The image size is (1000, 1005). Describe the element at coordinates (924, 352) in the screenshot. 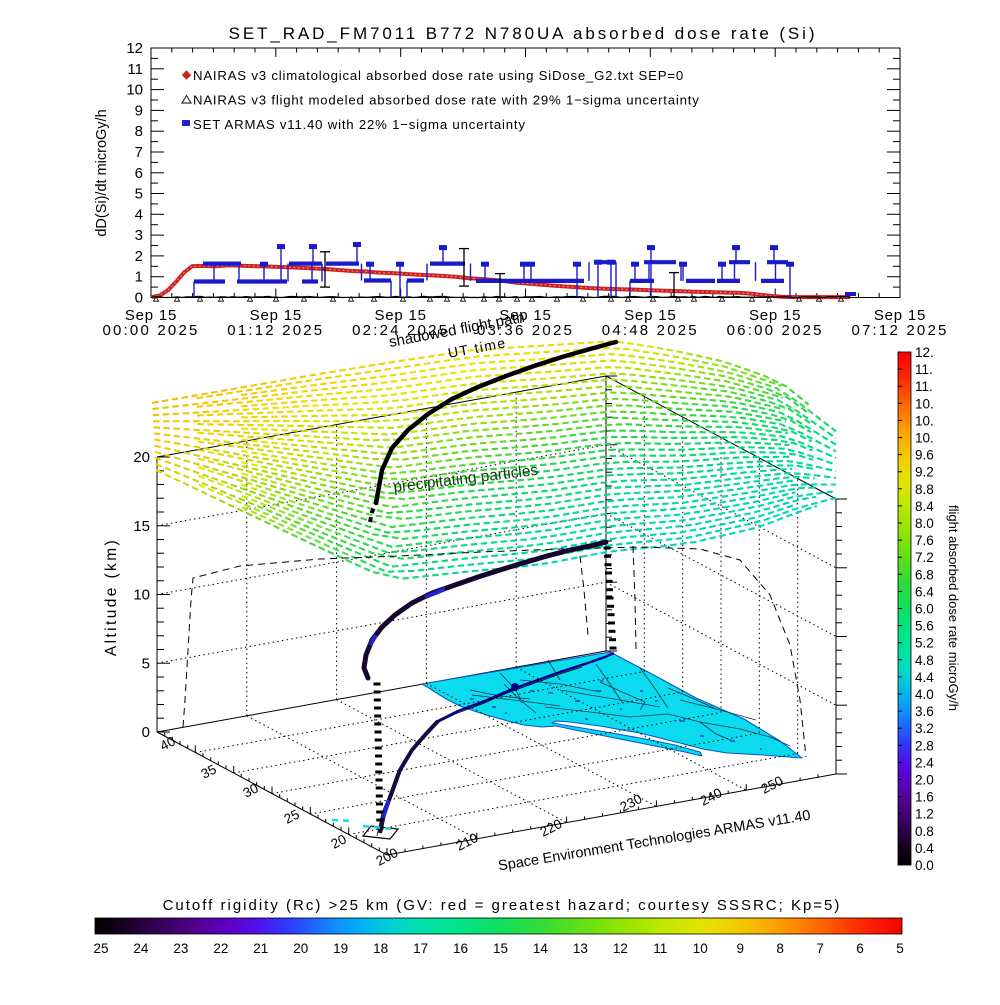

I see `svg-text: 12.` at that location.